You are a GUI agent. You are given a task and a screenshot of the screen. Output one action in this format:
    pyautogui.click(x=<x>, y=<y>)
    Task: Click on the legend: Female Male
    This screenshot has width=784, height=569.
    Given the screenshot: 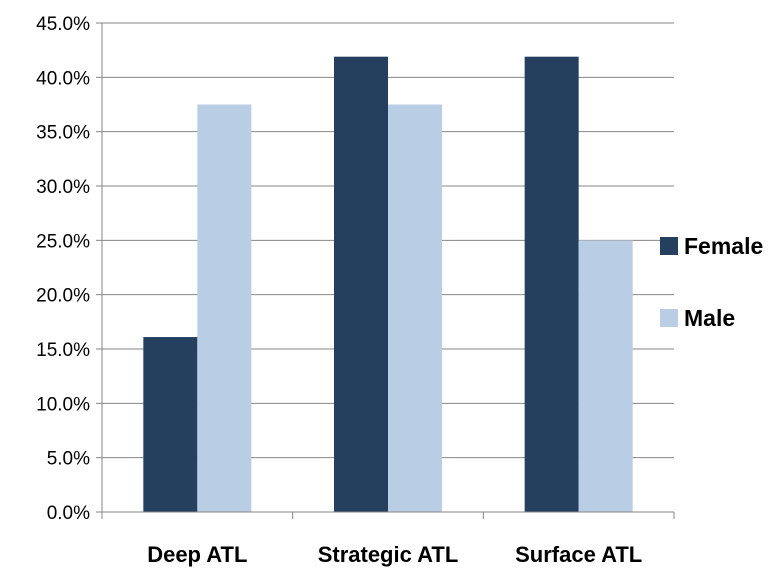 What is the action you would take?
    pyautogui.click(x=711, y=282)
    